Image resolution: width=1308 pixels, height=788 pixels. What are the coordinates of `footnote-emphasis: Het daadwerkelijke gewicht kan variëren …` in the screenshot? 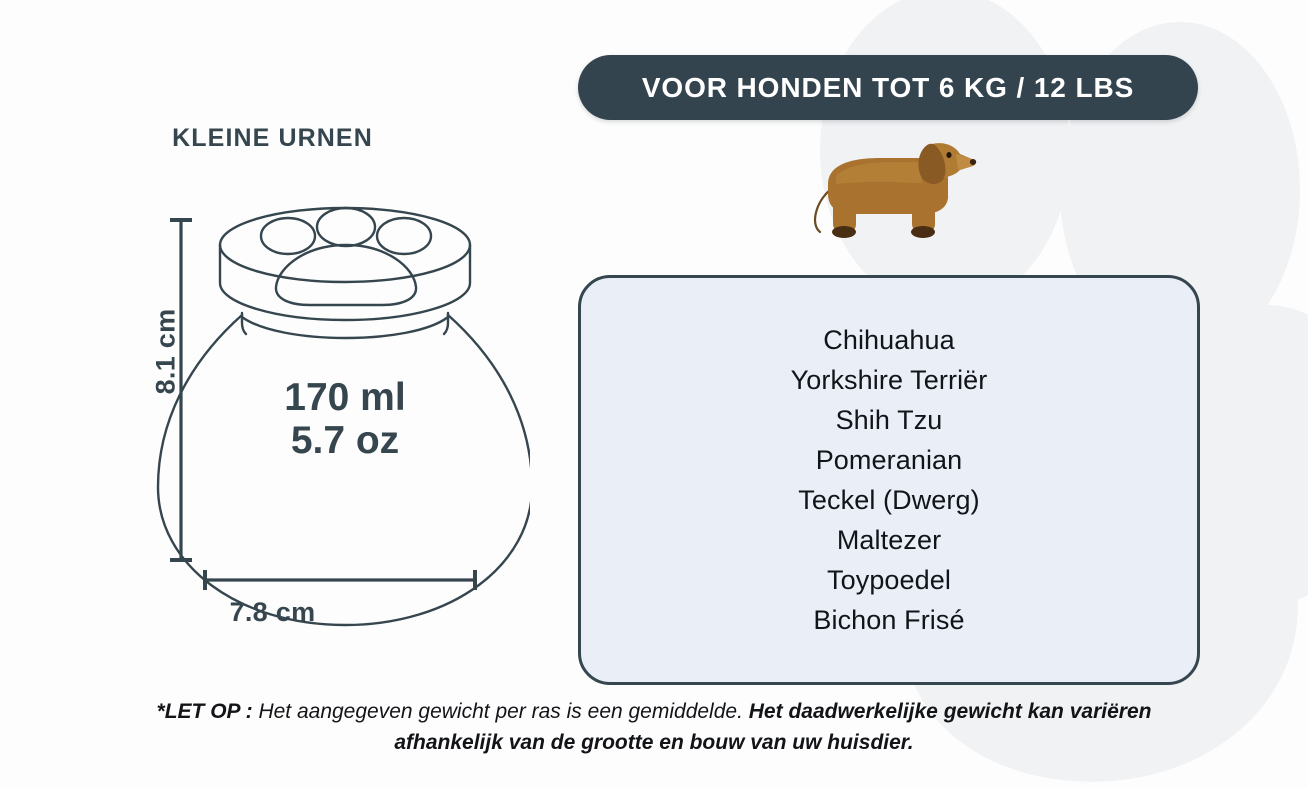 It's located at (773, 727).